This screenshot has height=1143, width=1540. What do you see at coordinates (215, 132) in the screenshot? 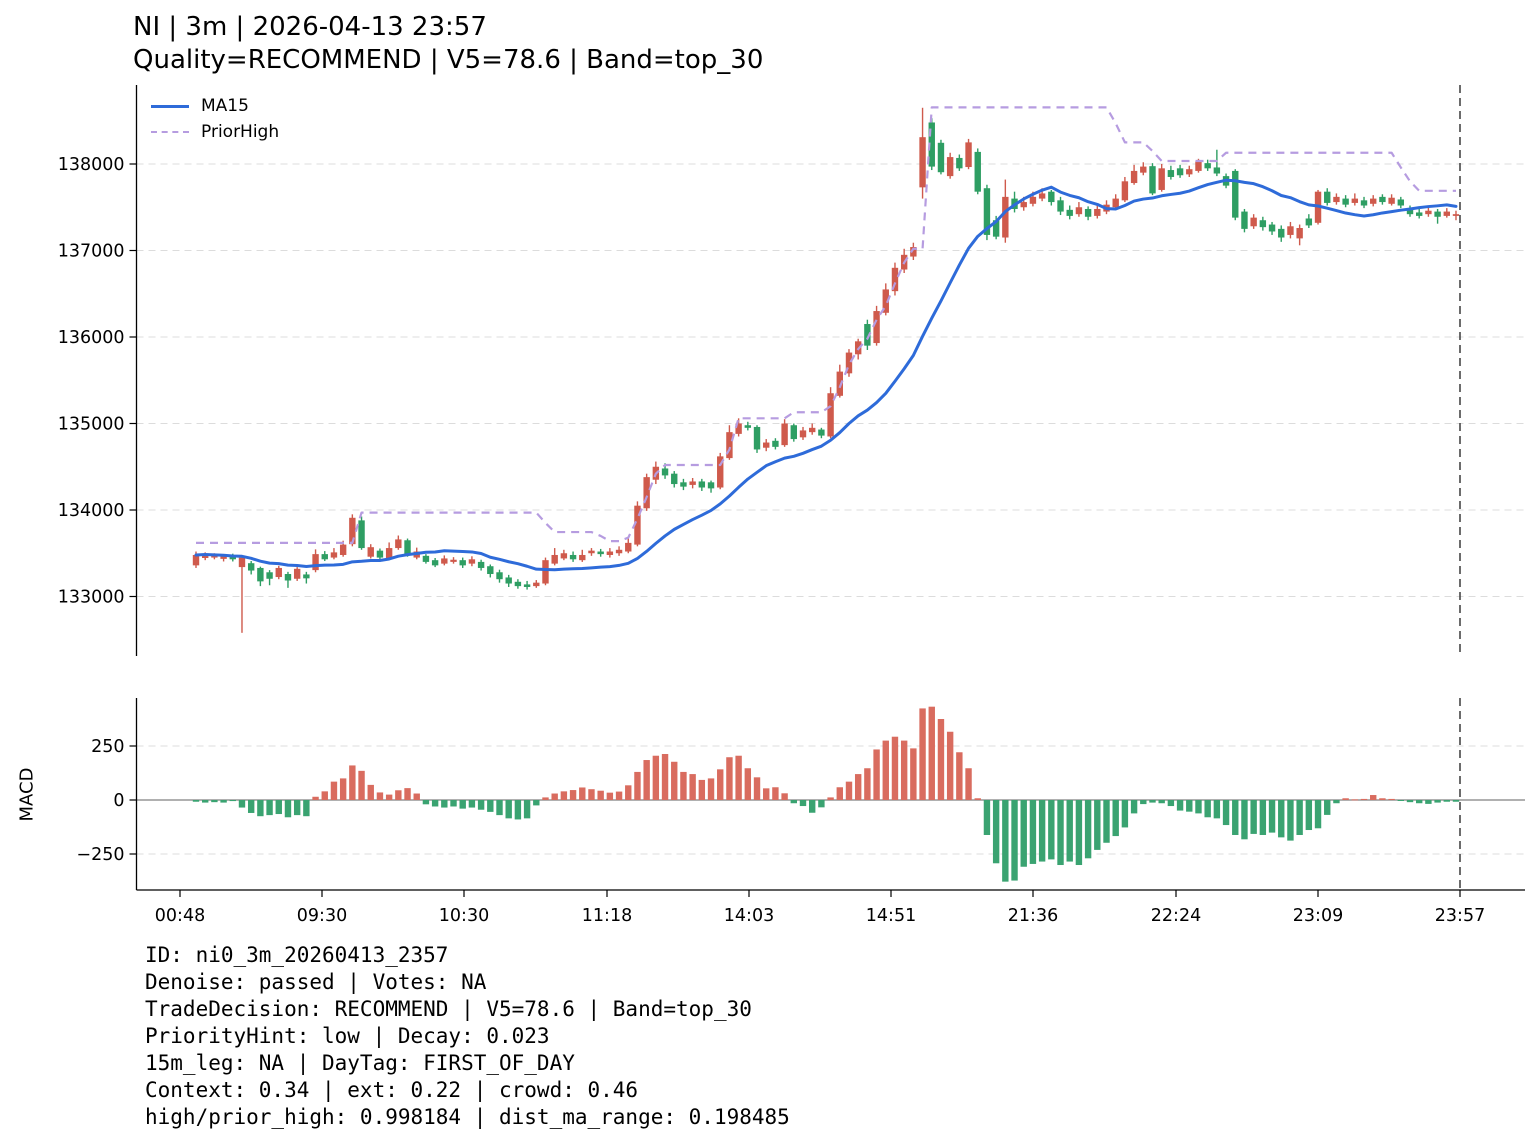
I see `legend-item-priorhigh: PriorHigh` at bounding box center [215, 132].